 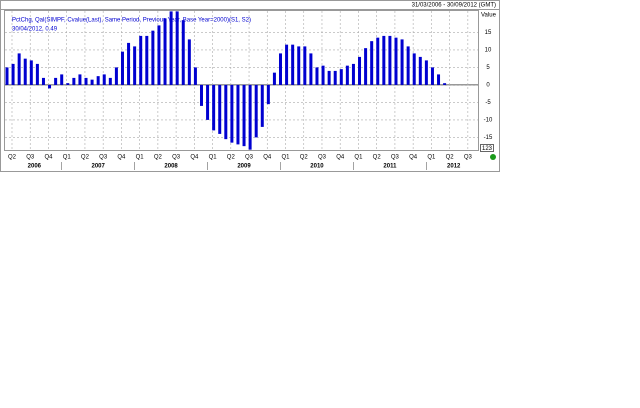 I want to click on y-tick-label: -15, so click(x=488, y=138).